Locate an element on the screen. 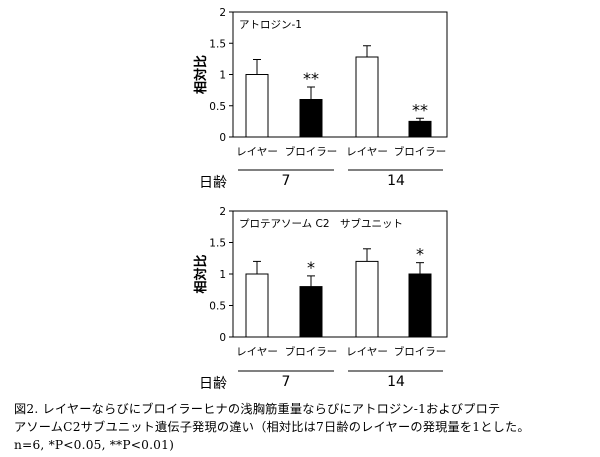 The image size is (600, 457). chart2-title: プロテアソーム C2 サブユニット is located at coordinates (321, 223).